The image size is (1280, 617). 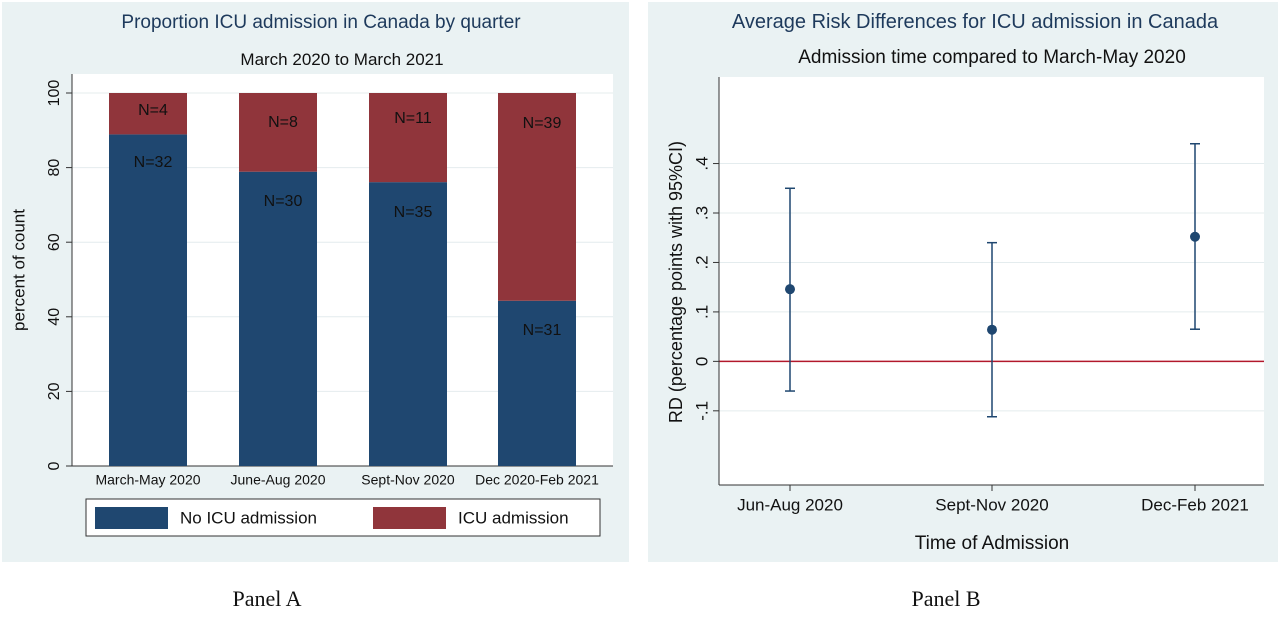 What do you see at coordinates (542, 330) in the screenshot?
I see `data-label: N=31` at bounding box center [542, 330].